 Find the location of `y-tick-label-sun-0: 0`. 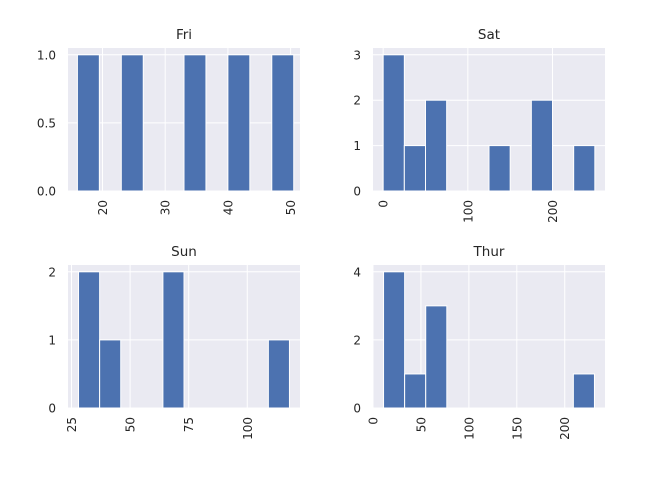

y-tick-label-sun-0: 0 is located at coordinates (52, 409).